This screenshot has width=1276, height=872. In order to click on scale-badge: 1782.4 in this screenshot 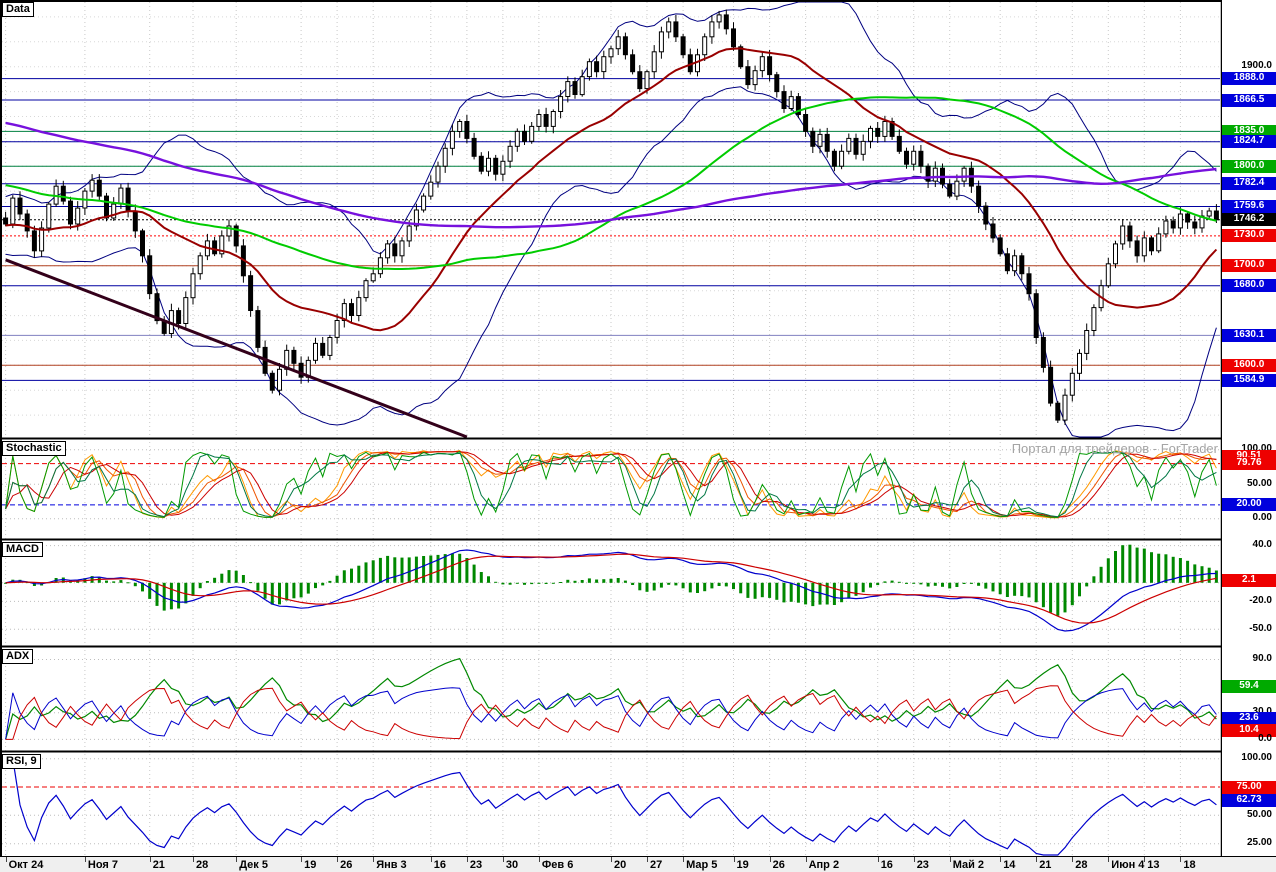, I will do `click(1249, 184)`.